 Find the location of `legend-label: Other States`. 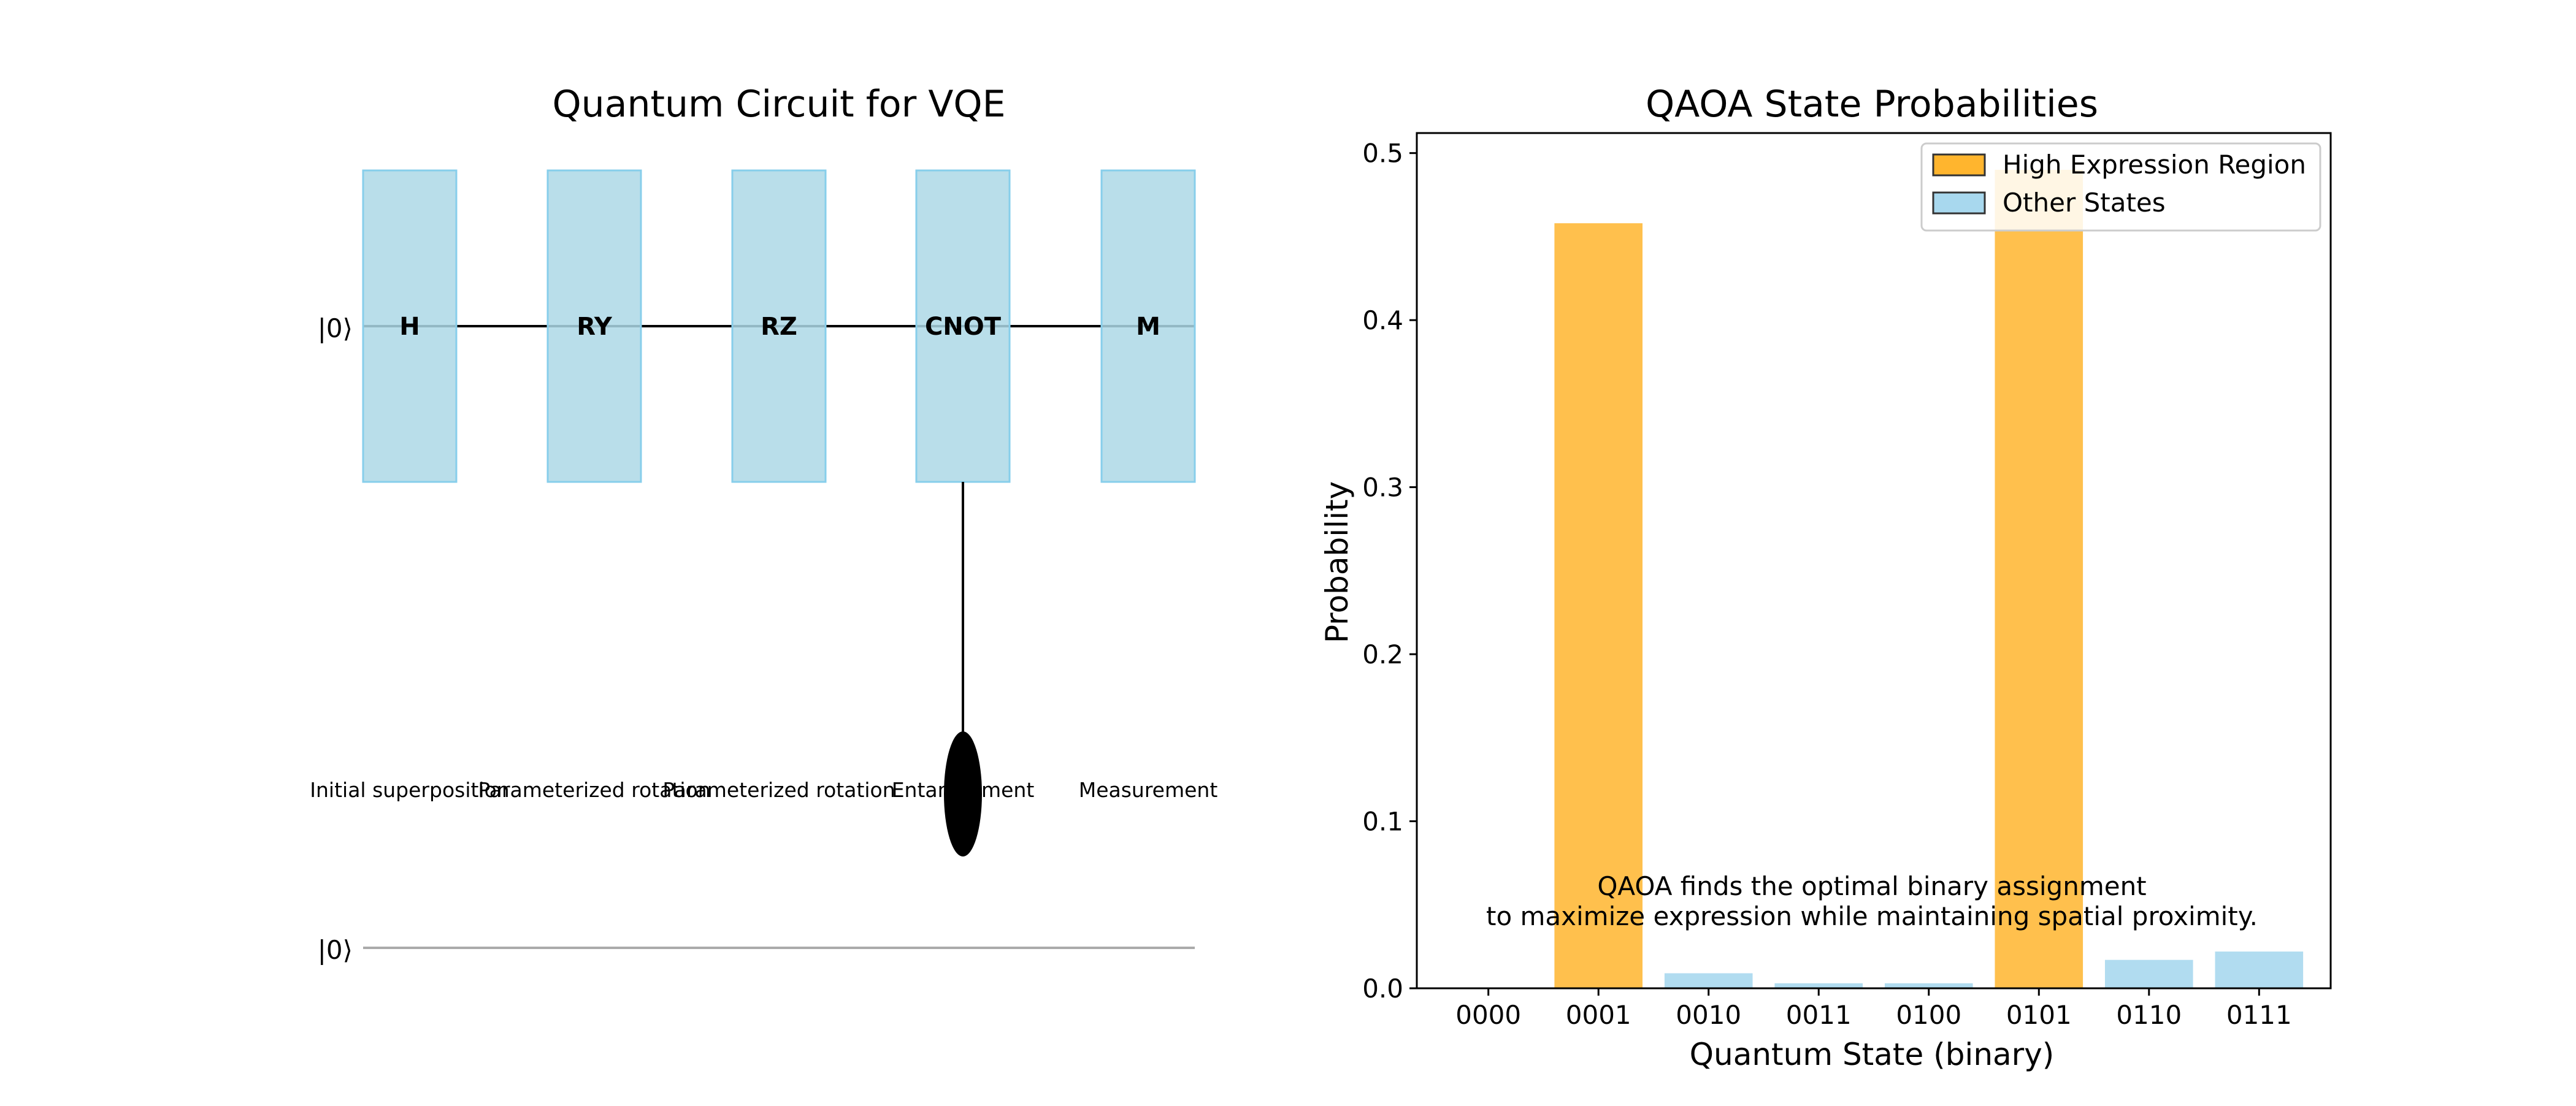

legend-label: Other States is located at coordinates (2084, 203).